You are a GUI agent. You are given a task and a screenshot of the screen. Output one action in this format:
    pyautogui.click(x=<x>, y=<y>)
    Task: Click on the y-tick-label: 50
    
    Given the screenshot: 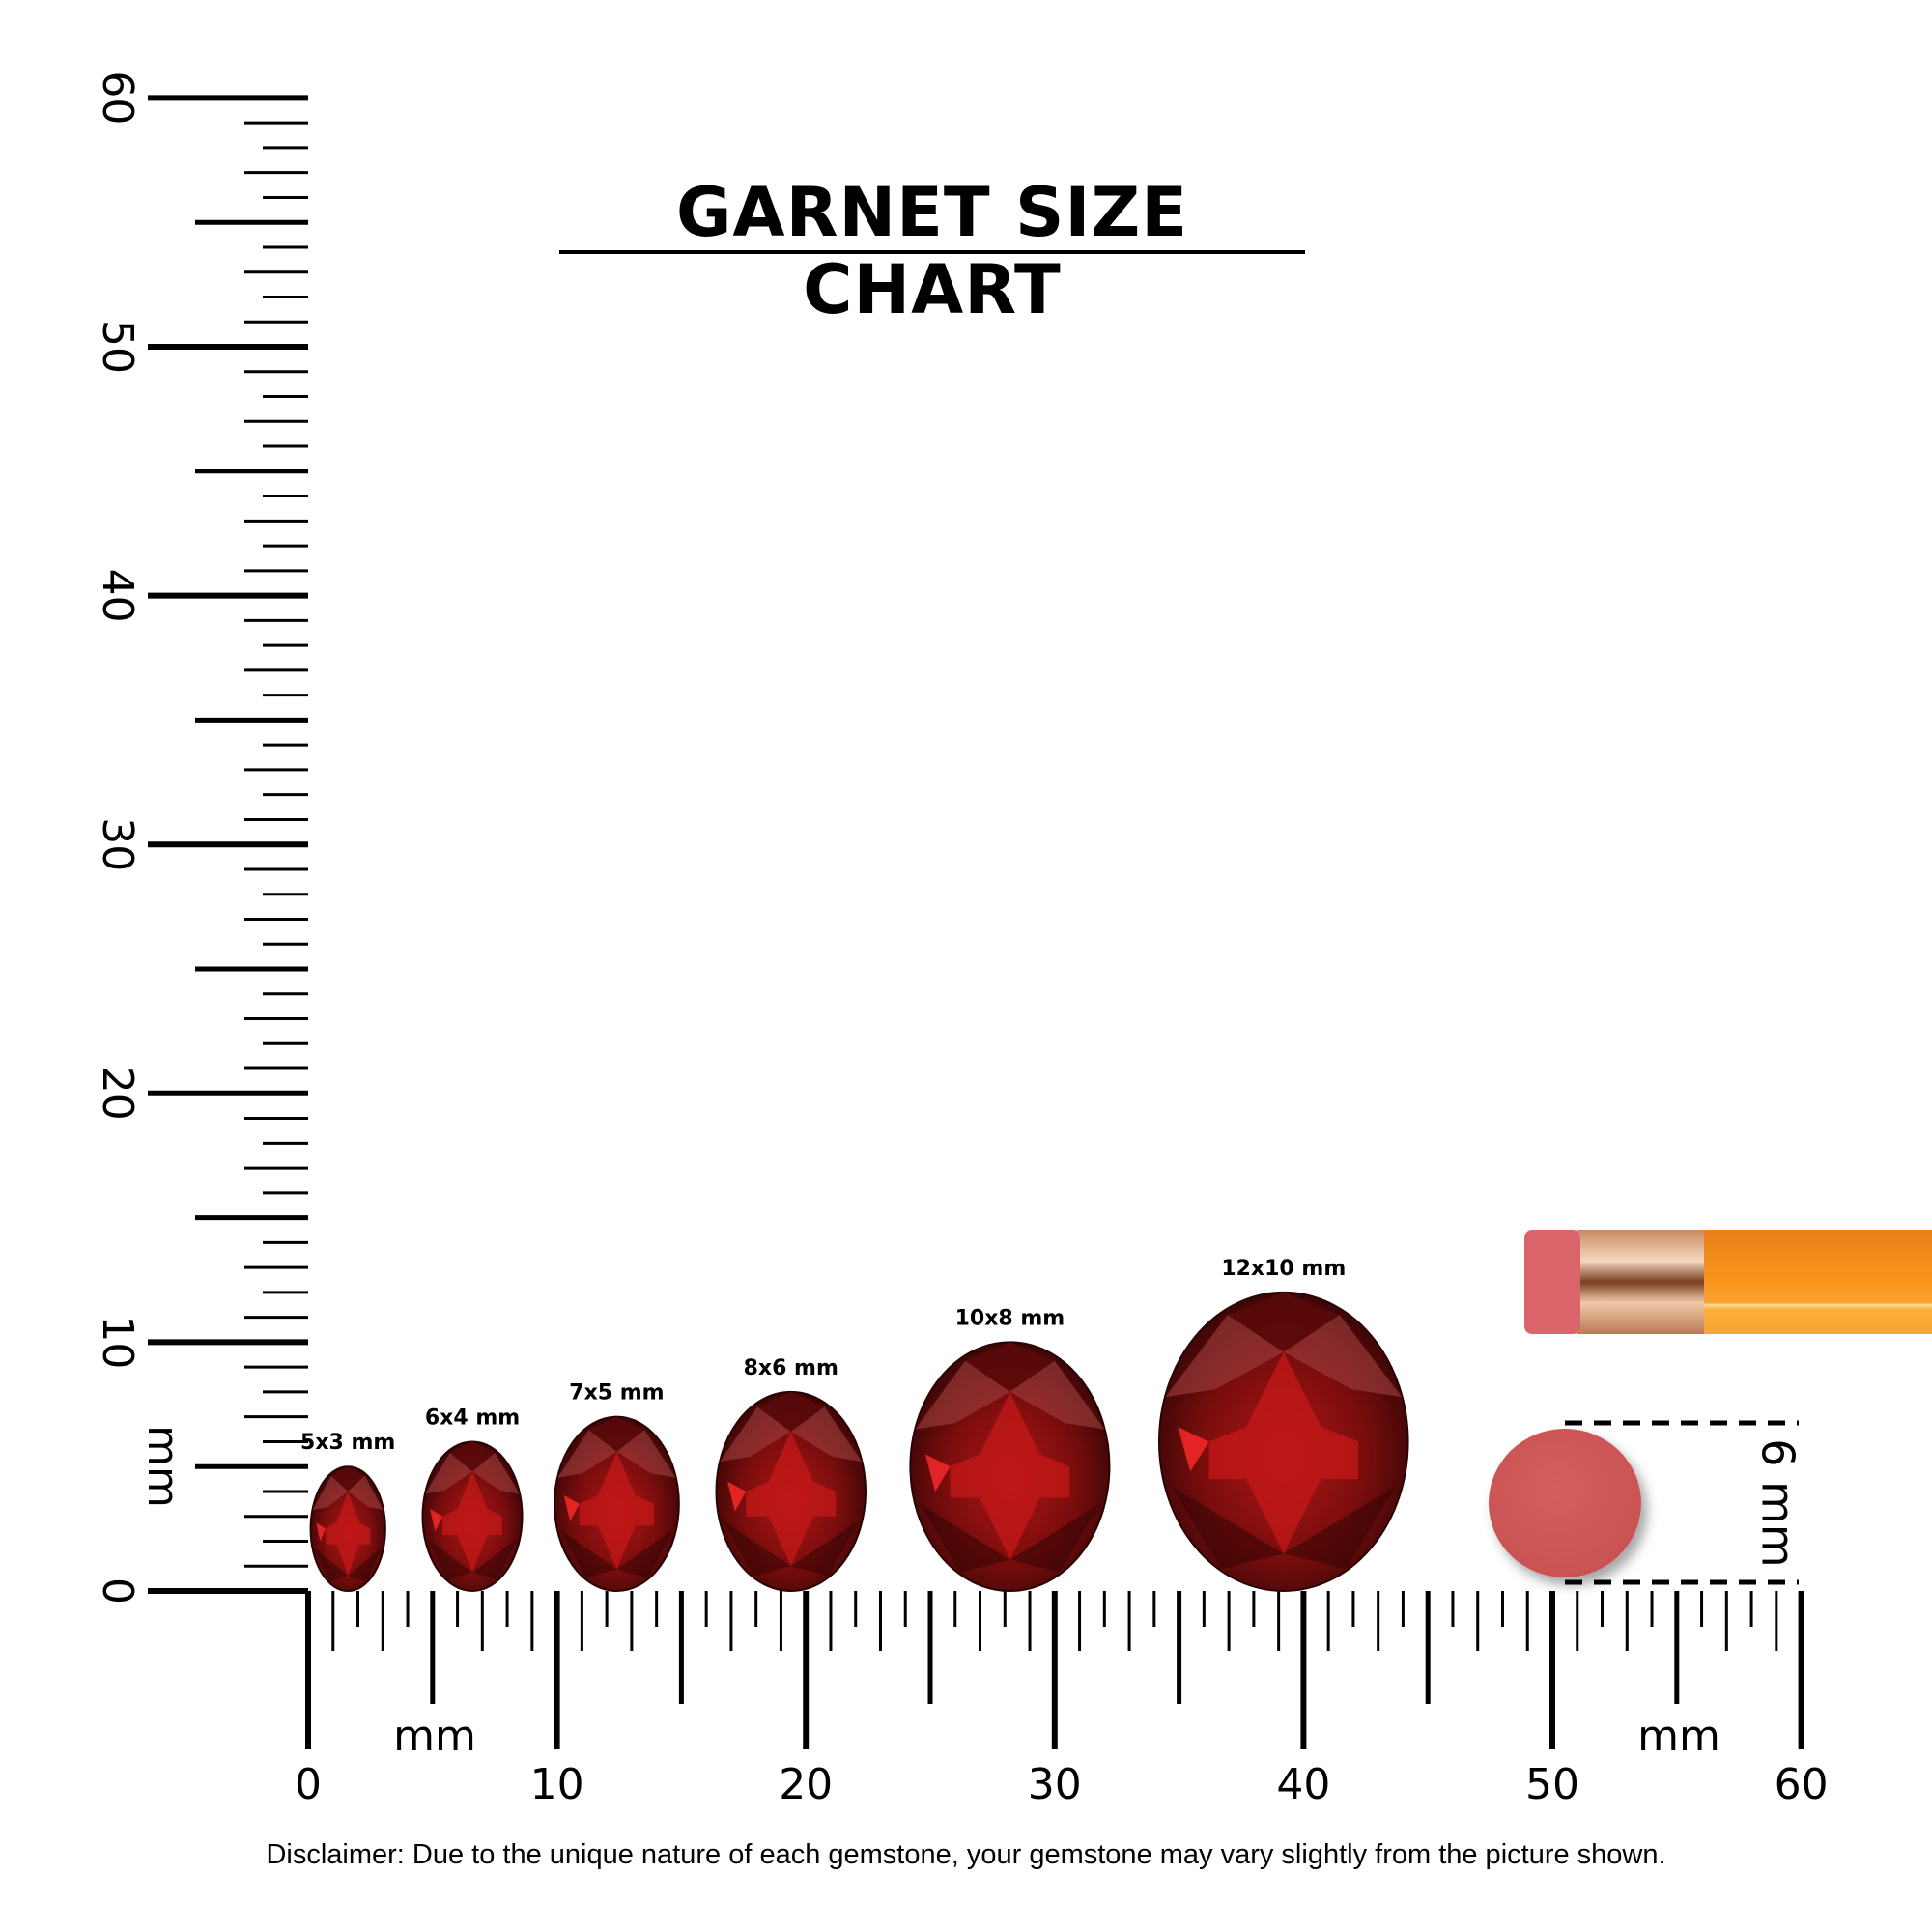 What is the action you would take?
    pyautogui.click(x=117, y=347)
    